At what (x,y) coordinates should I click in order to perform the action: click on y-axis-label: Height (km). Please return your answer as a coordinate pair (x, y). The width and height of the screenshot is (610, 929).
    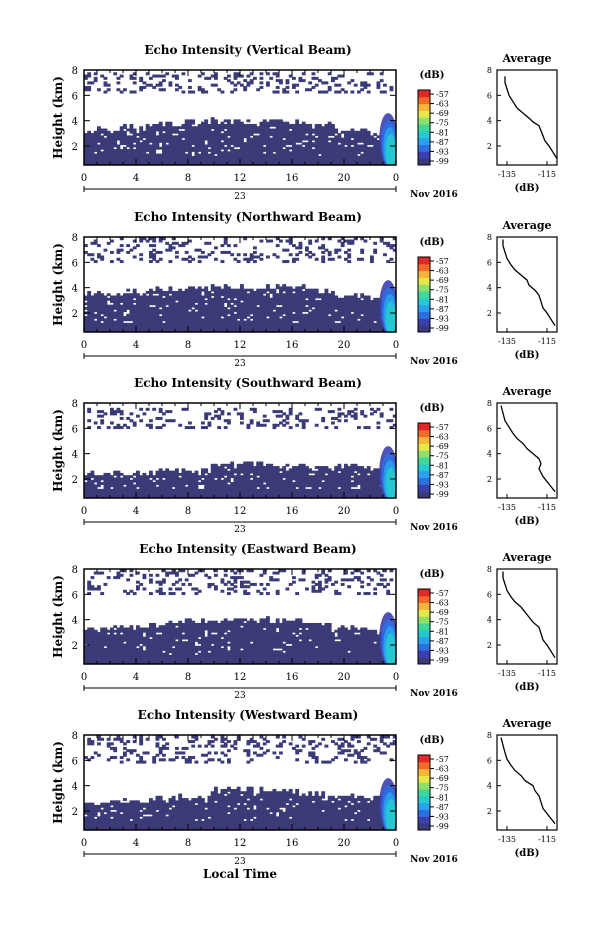
    Looking at the image, I should click on (58, 284).